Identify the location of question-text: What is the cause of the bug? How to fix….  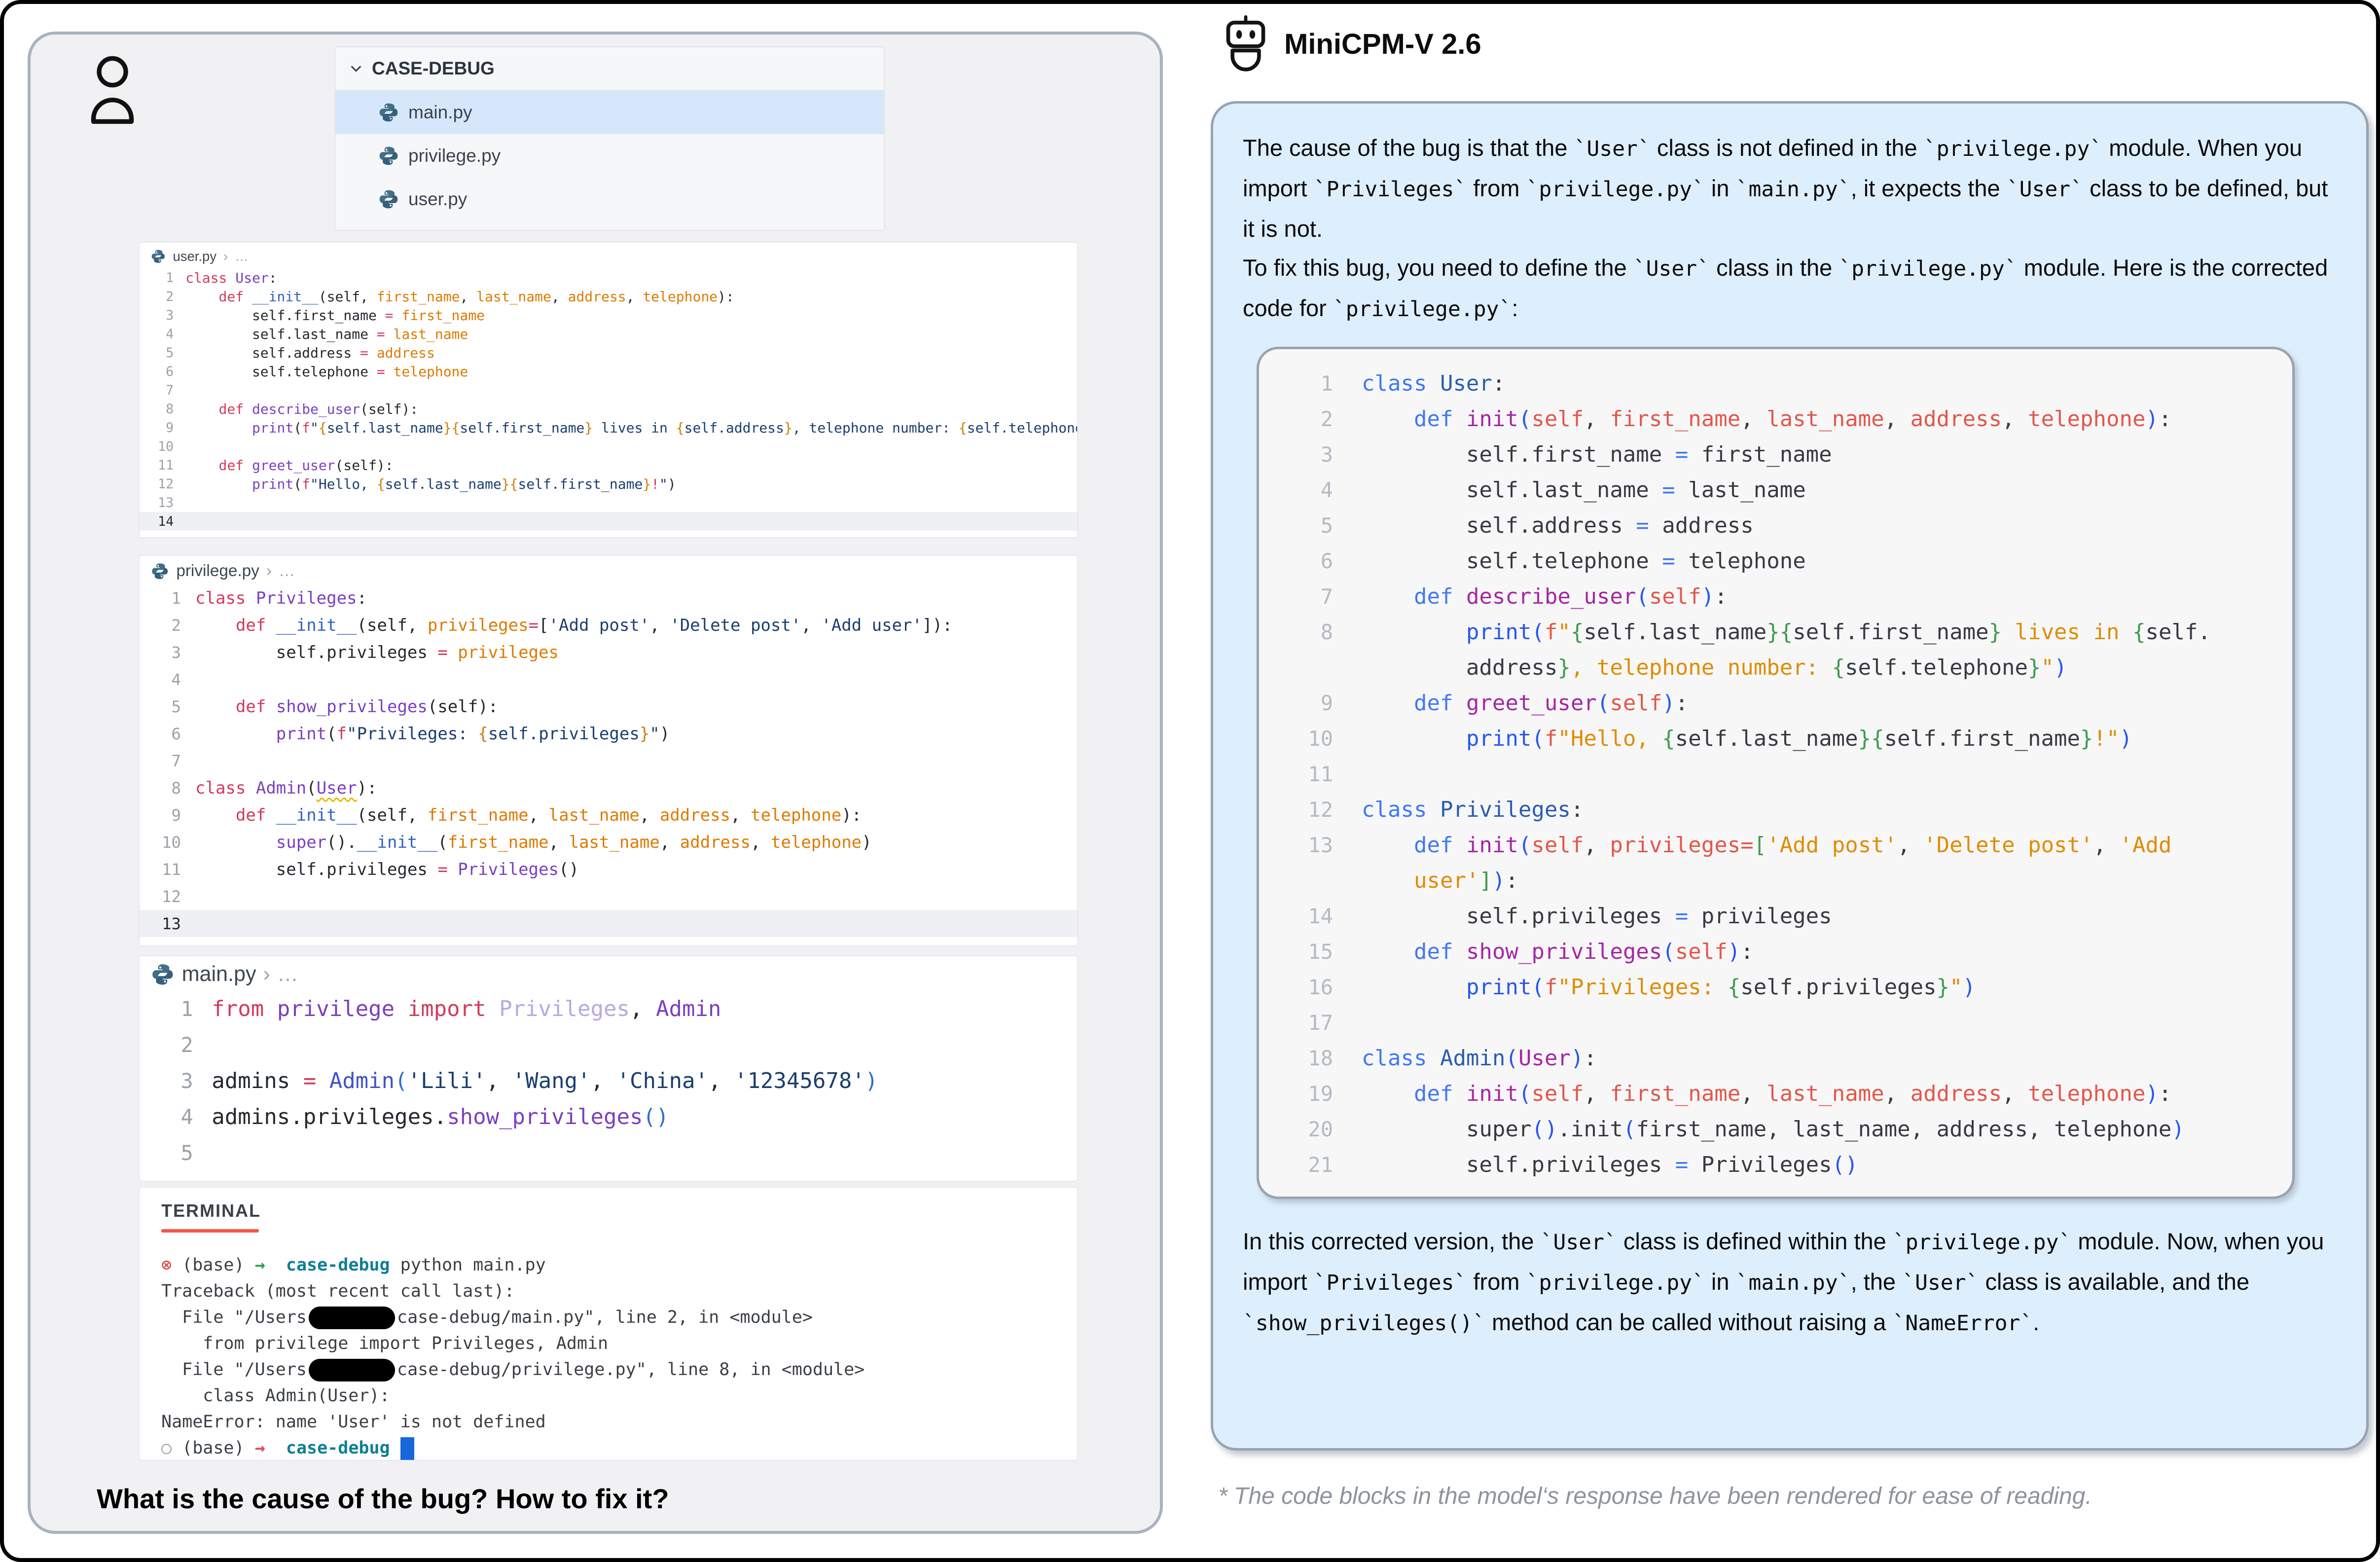
(383, 1498).